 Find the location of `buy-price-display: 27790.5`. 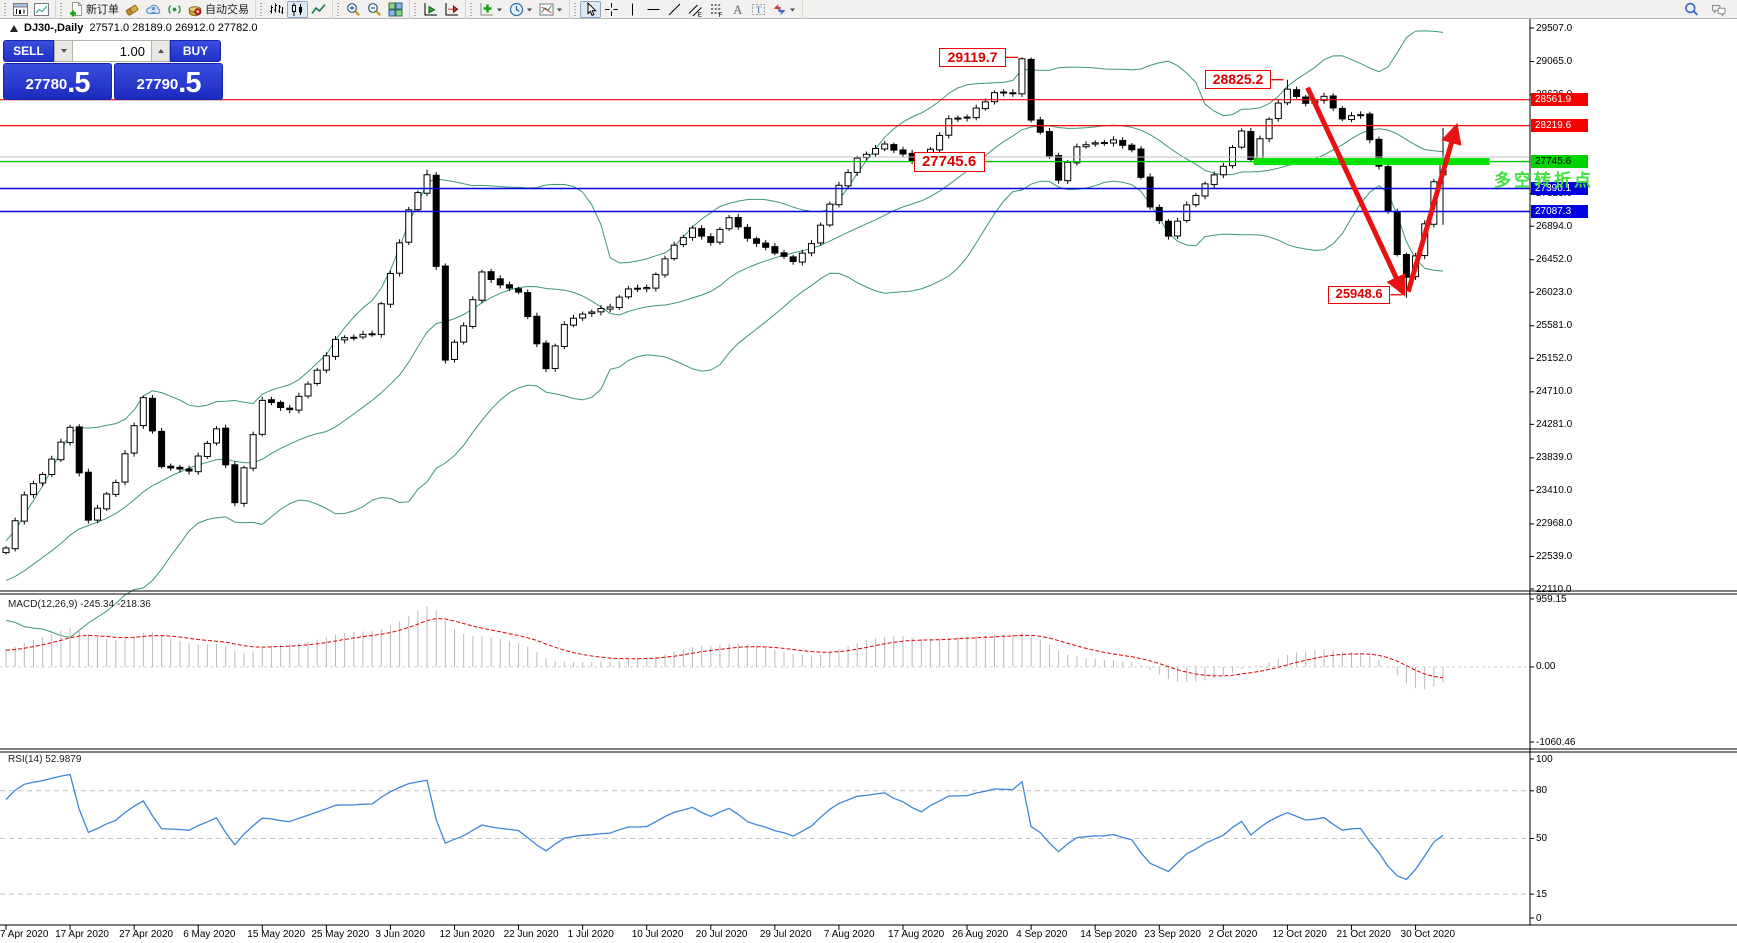

buy-price-display: 27790.5 is located at coordinates (168, 81).